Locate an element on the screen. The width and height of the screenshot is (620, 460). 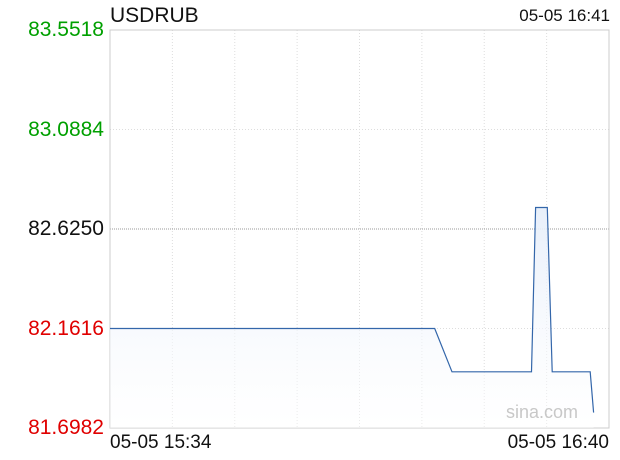
y-tick-label: 81.6982 is located at coordinates (66, 427).